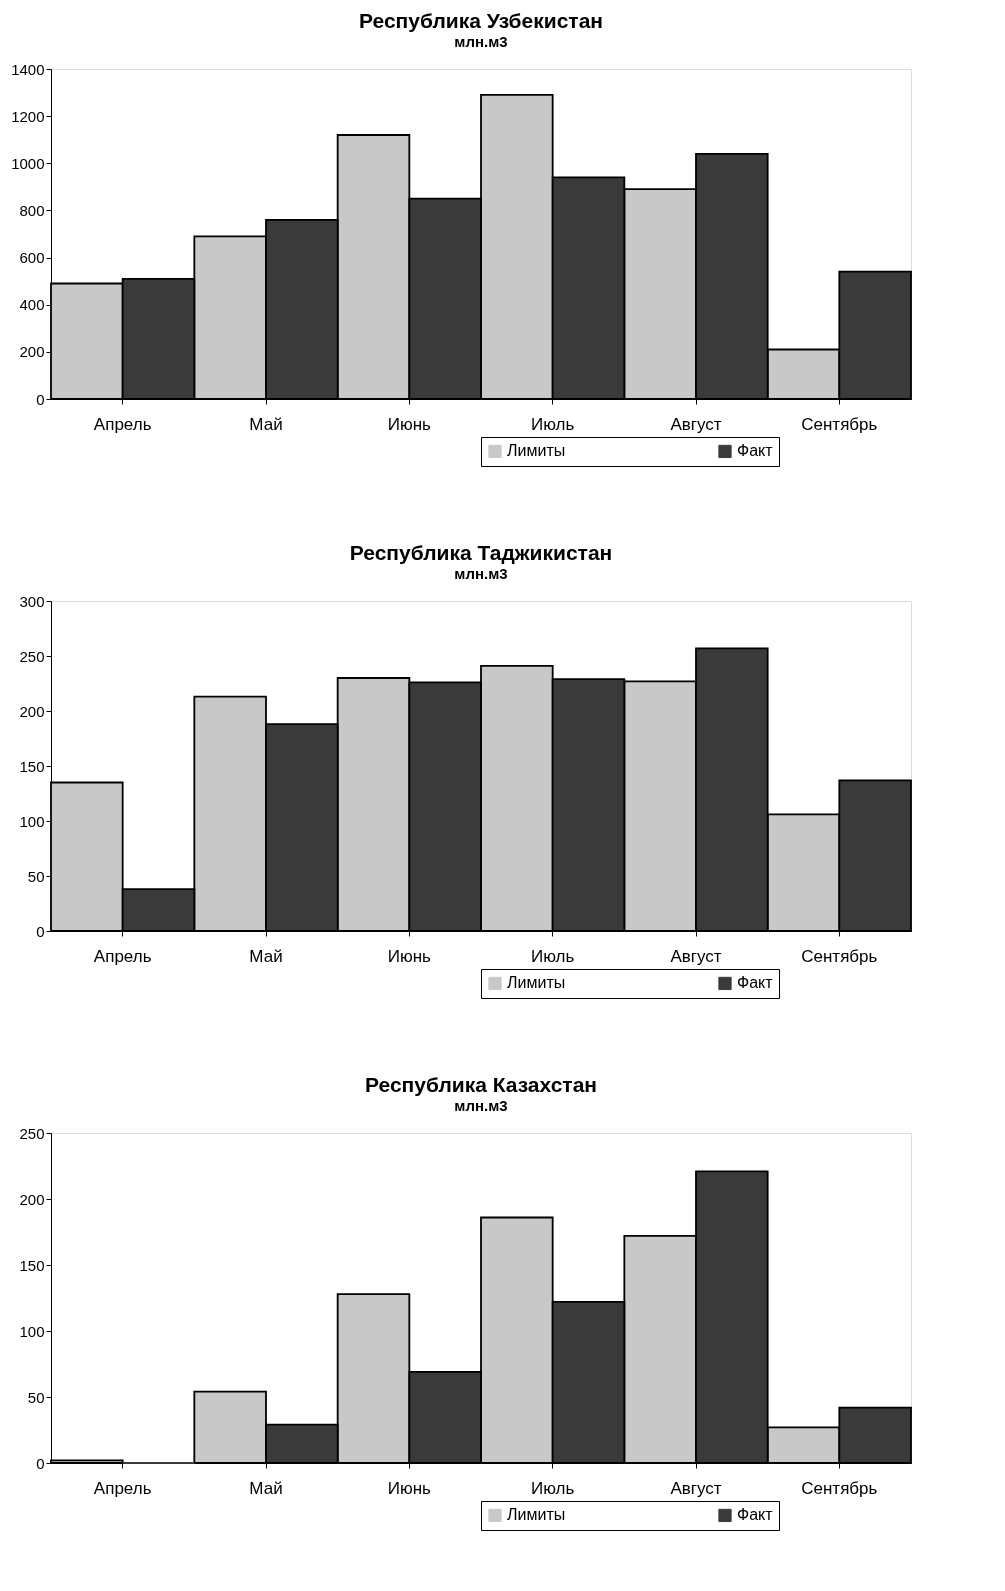 Image resolution: width=1005 pixels, height=1591 pixels. Describe the element at coordinates (32, 258) in the screenshot. I see `y-tick-label: 600` at that location.